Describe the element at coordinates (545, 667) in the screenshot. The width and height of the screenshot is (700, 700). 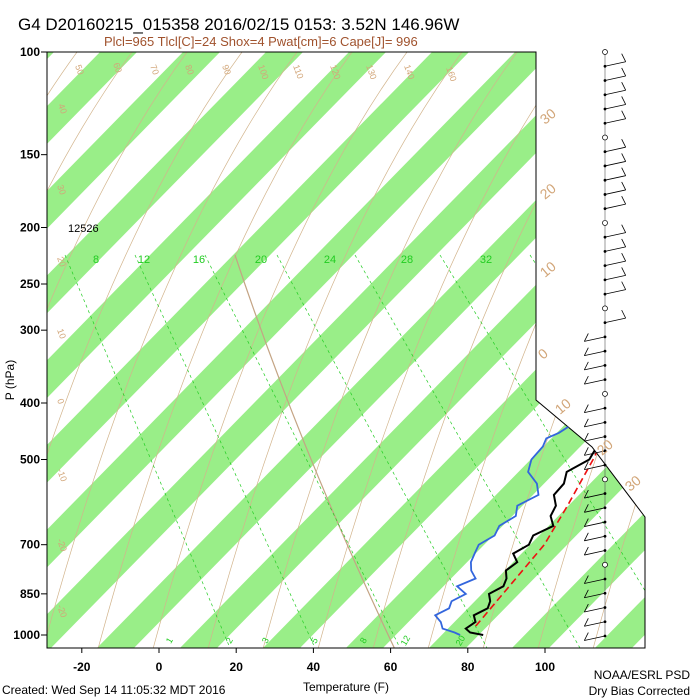
I see `x-tick-label: 100` at that location.